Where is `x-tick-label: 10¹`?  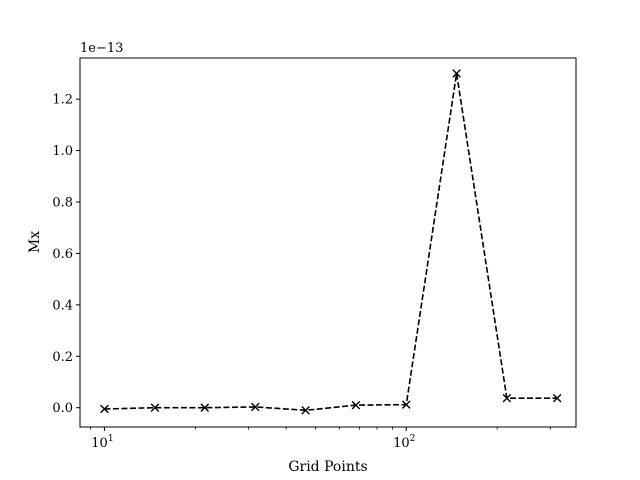
x-tick-label: 10¹ is located at coordinates (102, 442).